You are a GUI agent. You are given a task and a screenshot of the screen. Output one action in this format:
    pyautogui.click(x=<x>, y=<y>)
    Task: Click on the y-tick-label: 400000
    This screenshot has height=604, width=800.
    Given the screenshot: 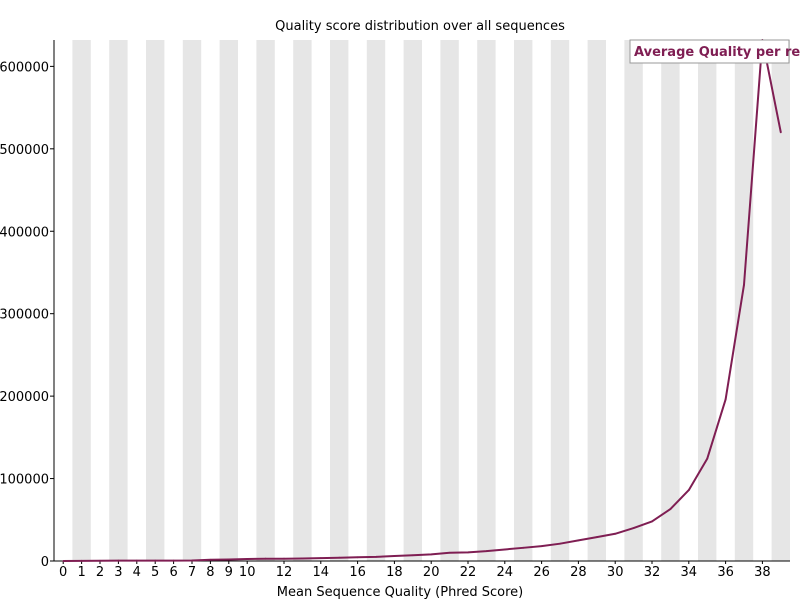 What is the action you would take?
    pyautogui.click(x=24, y=232)
    